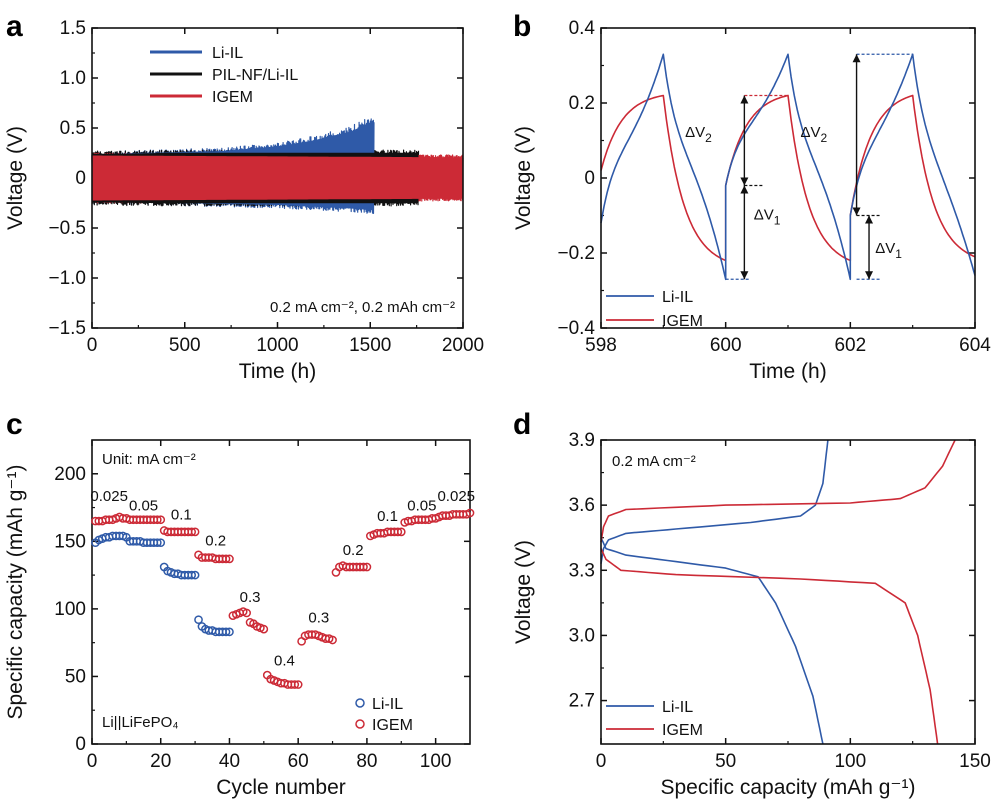  What do you see at coordinates (73, 28) in the screenshot?
I see `y-tick-label: 1.5` at bounding box center [73, 28].